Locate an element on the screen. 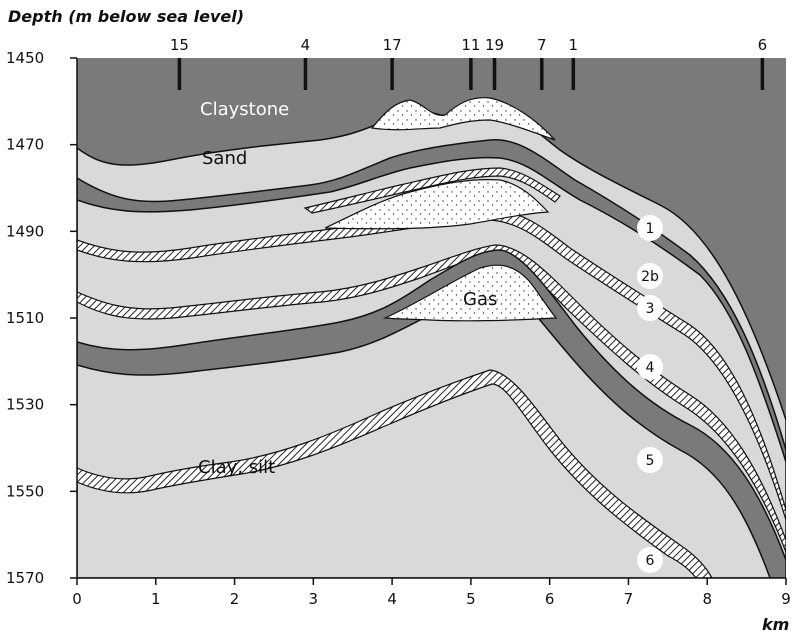 Image resolution: width=800 pixels, height=639 pixels. x-tick-label: 6 is located at coordinates (550, 599).